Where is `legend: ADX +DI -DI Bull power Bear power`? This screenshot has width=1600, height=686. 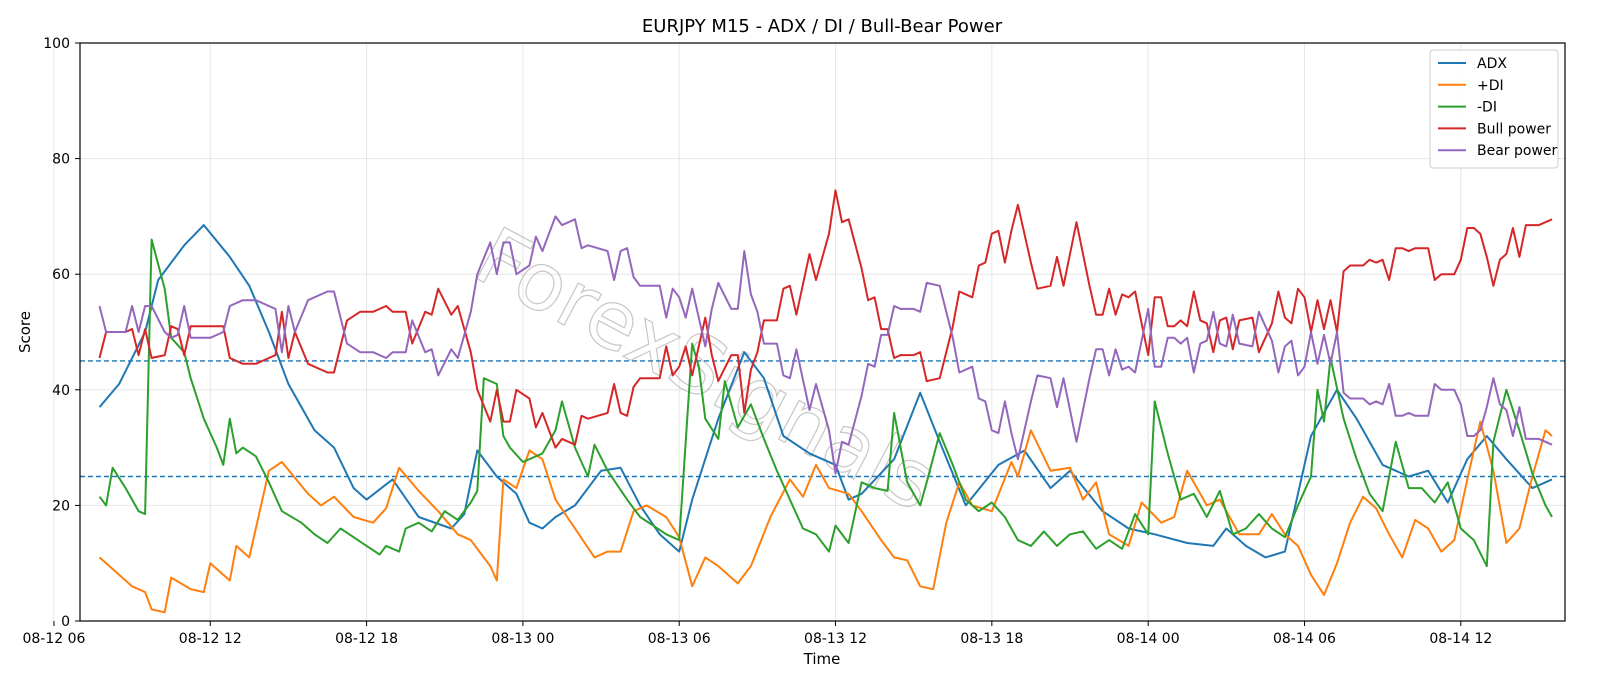 legend: ADX +DI -DI Bull power Bear power is located at coordinates (1494, 109).